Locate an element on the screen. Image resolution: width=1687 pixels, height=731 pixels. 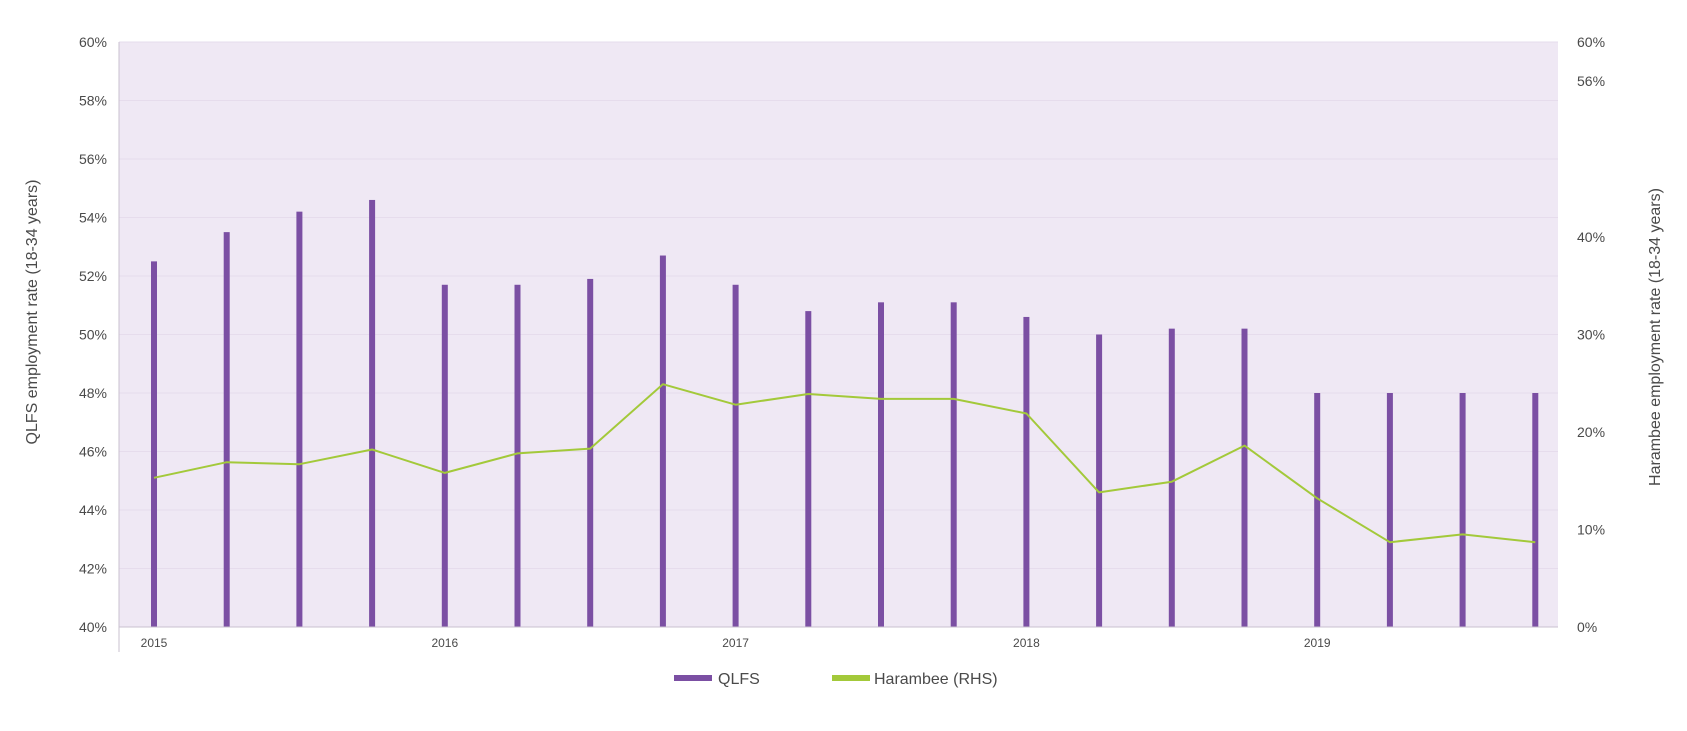
right-axis-ticks: 0% 10% 20% 30% 40% 56% 60% is located at coordinates (1591, 334).